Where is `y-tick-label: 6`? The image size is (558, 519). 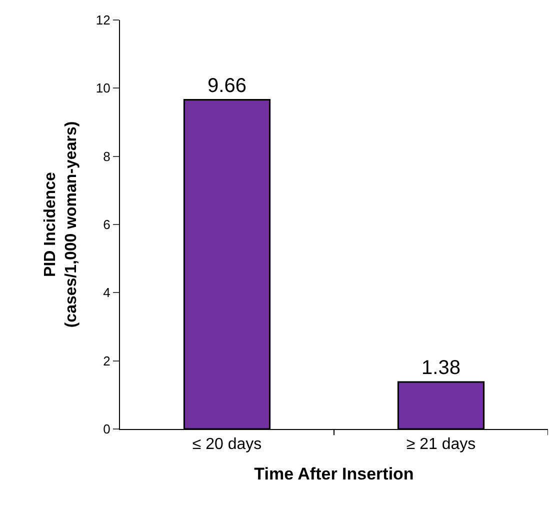
y-tick-label: 6 is located at coordinates (106, 224).